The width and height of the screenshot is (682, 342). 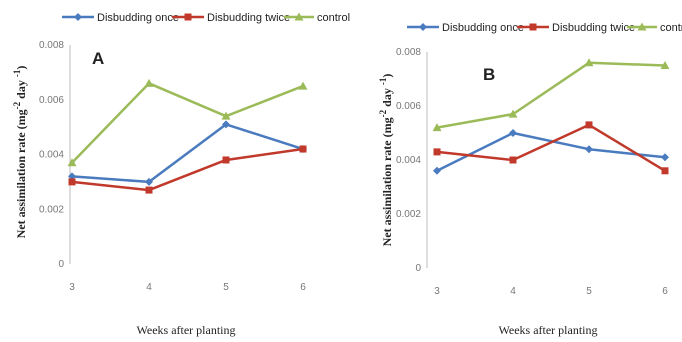 What do you see at coordinates (98, 58) in the screenshot?
I see `panel-label: A` at bounding box center [98, 58].